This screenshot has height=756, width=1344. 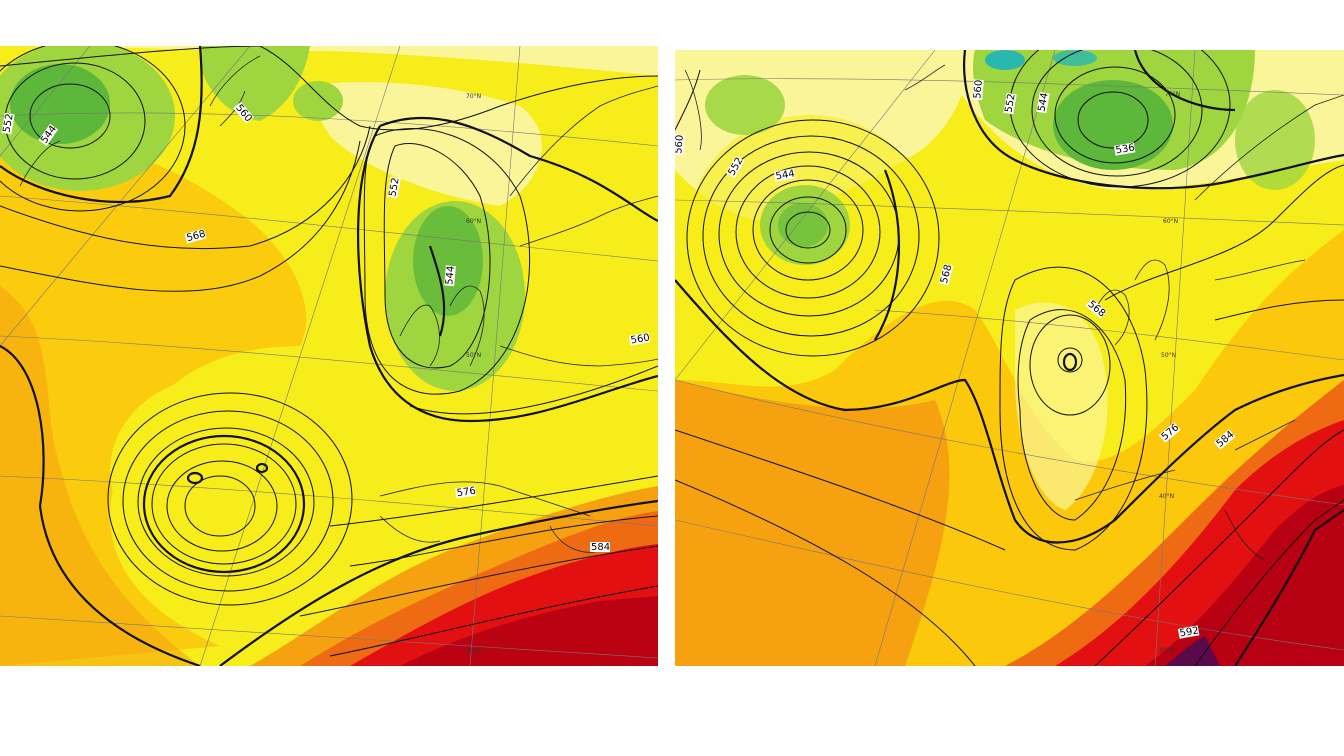 I want to click on right-latitude-labels: 70°N 60°N 50°N 40°N 30°N, so click(x=1169, y=372).